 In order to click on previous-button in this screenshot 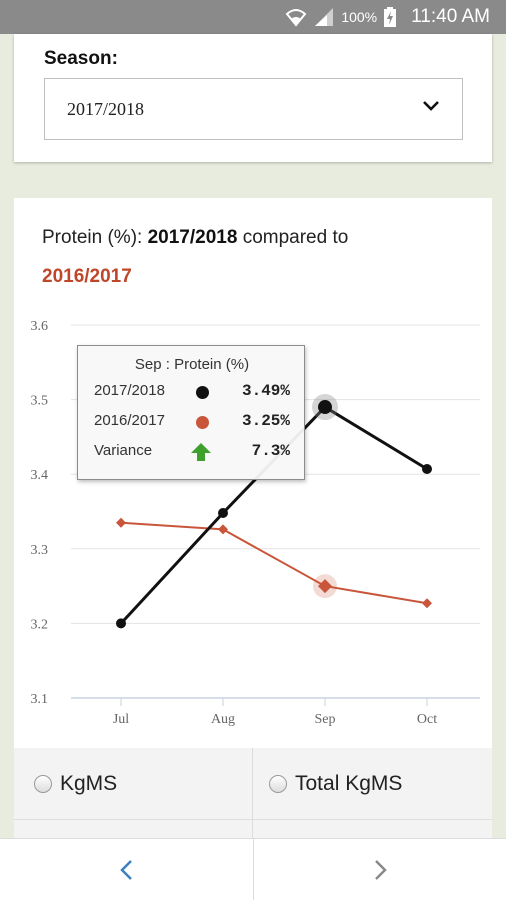, I will do `click(126, 869)`.